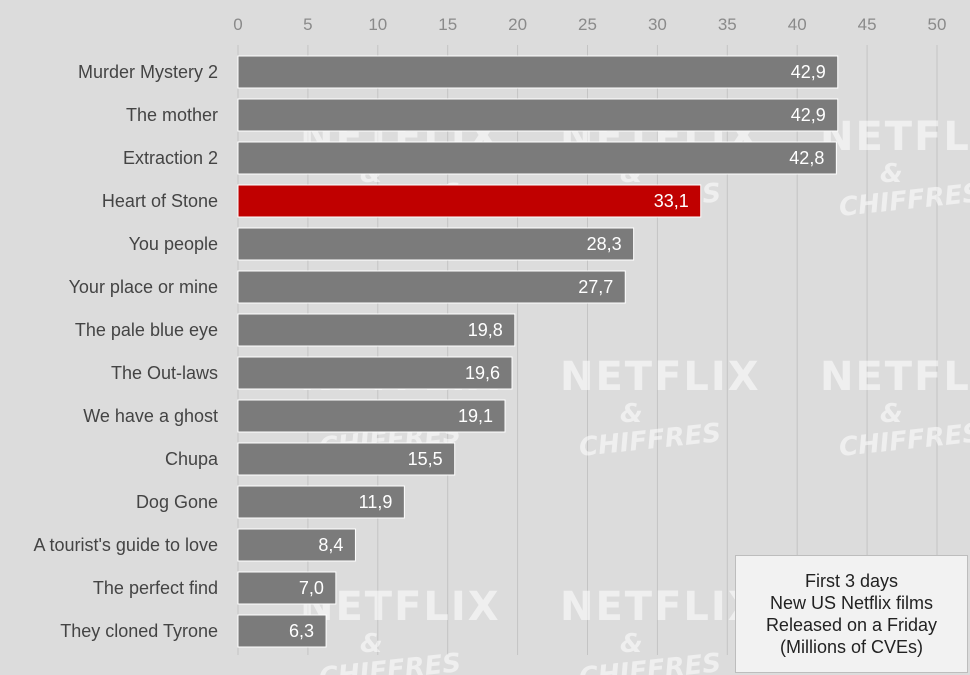 This screenshot has height=675, width=970. What do you see at coordinates (148, 72) in the screenshot?
I see `category-label: Murder Mystery 2` at bounding box center [148, 72].